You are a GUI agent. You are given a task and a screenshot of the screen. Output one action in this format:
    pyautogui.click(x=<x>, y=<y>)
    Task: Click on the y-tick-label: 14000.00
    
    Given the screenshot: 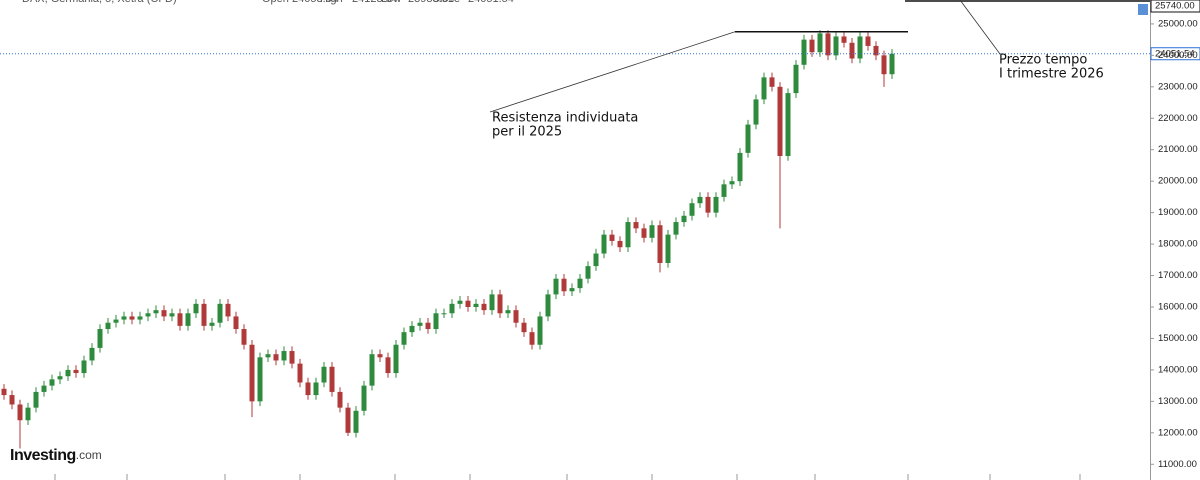 What is the action you would take?
    pyautogui.click(x=1178, y=369)
    